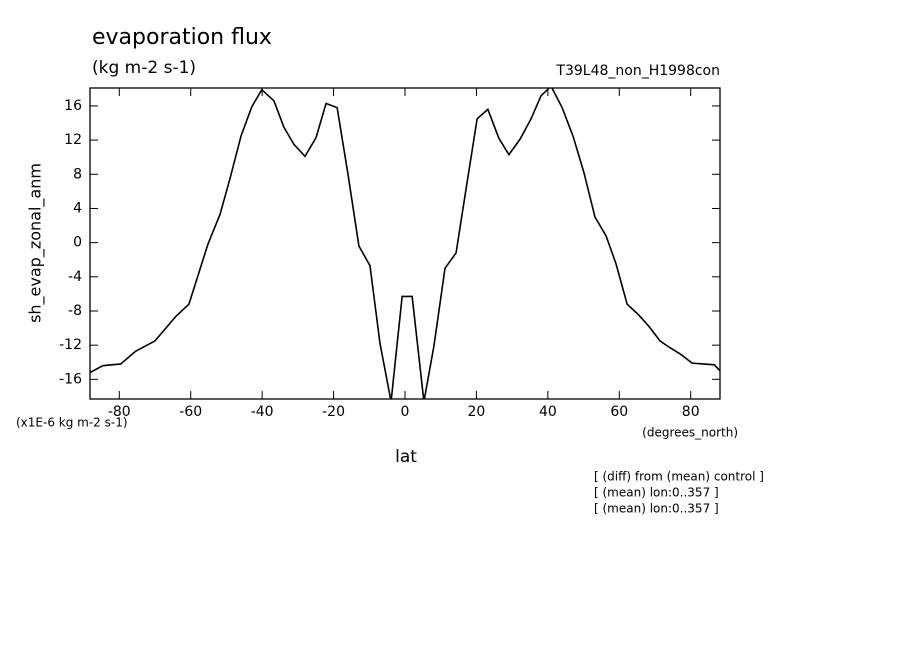  I want to click on x-tick-label: 0, so click(405, 412).